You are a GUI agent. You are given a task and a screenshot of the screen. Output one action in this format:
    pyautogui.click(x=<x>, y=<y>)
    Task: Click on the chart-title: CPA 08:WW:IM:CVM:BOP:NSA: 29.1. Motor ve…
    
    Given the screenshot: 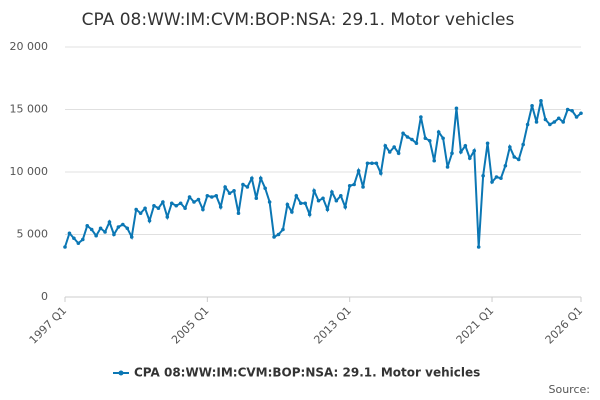 What is the action you would take?
    pyautogui.click(x=298, y=20)
    